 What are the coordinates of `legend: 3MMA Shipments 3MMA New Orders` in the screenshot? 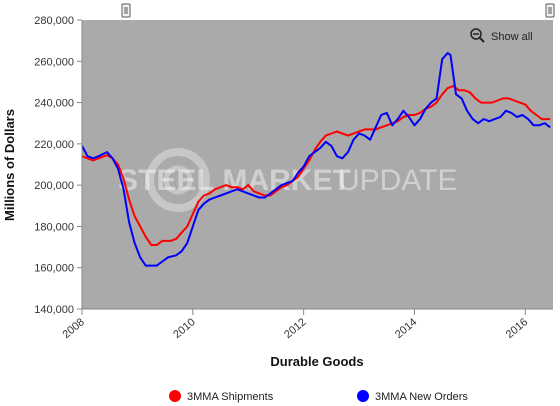 It's located at (318, 396).